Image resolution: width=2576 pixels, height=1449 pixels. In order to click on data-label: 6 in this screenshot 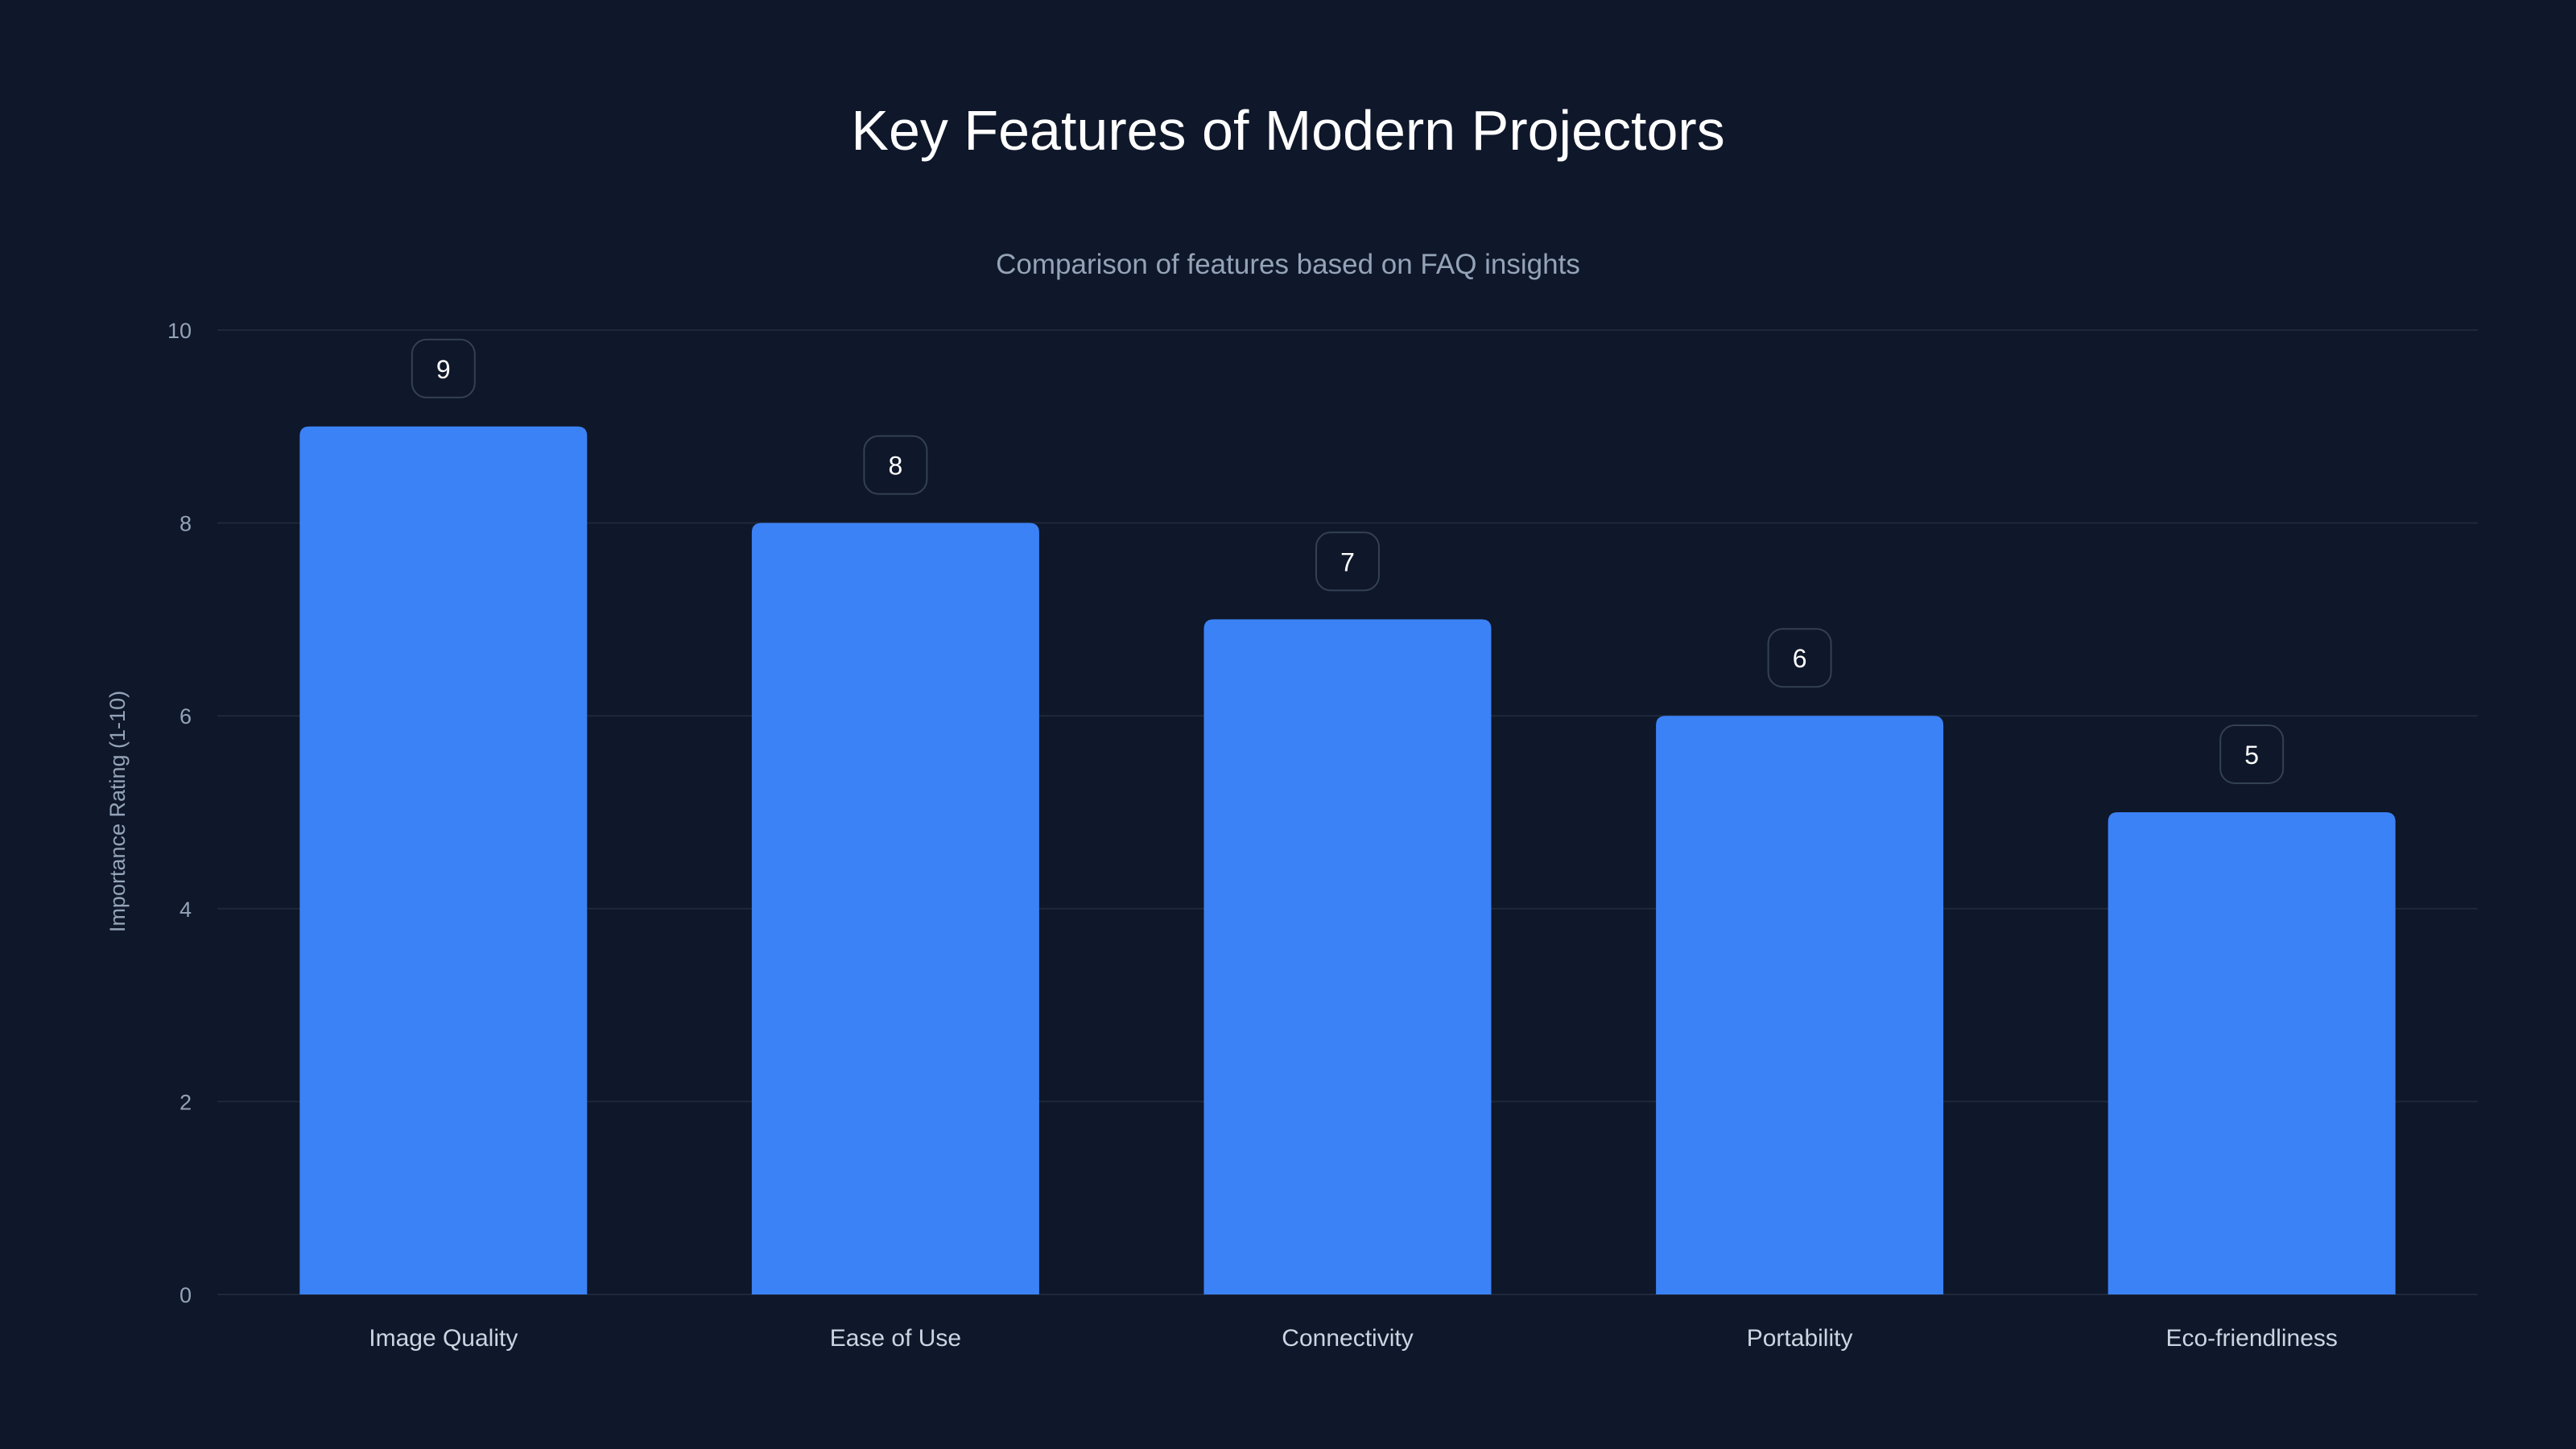, I will do `click(1800, 658)`.